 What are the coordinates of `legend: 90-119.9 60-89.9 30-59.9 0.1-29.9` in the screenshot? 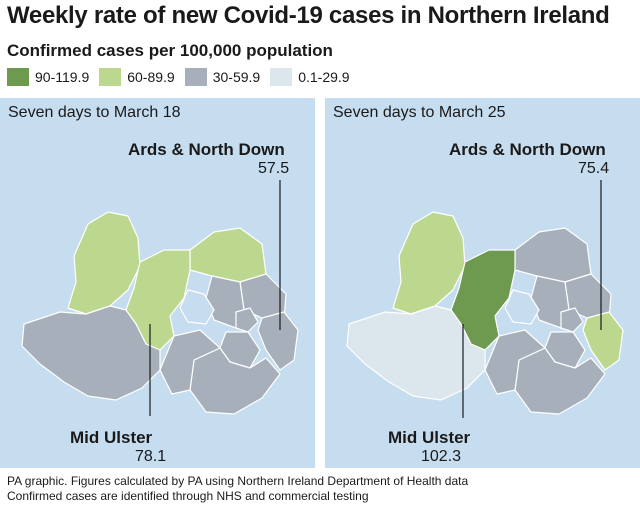 It's located at (183, 77).